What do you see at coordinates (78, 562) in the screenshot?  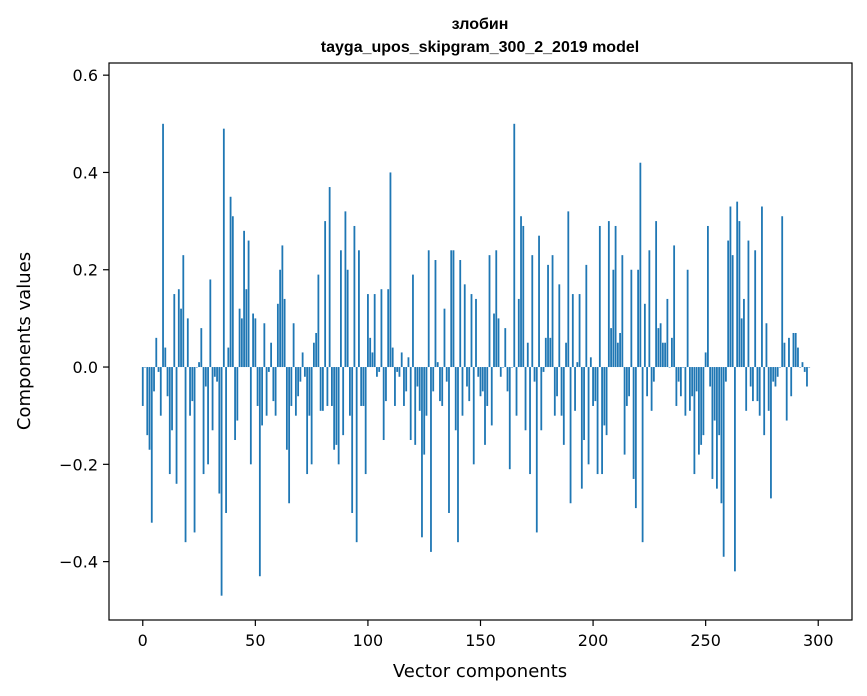 I see `y-tick-label-0: −0.4` at bounding box center [78, 562].